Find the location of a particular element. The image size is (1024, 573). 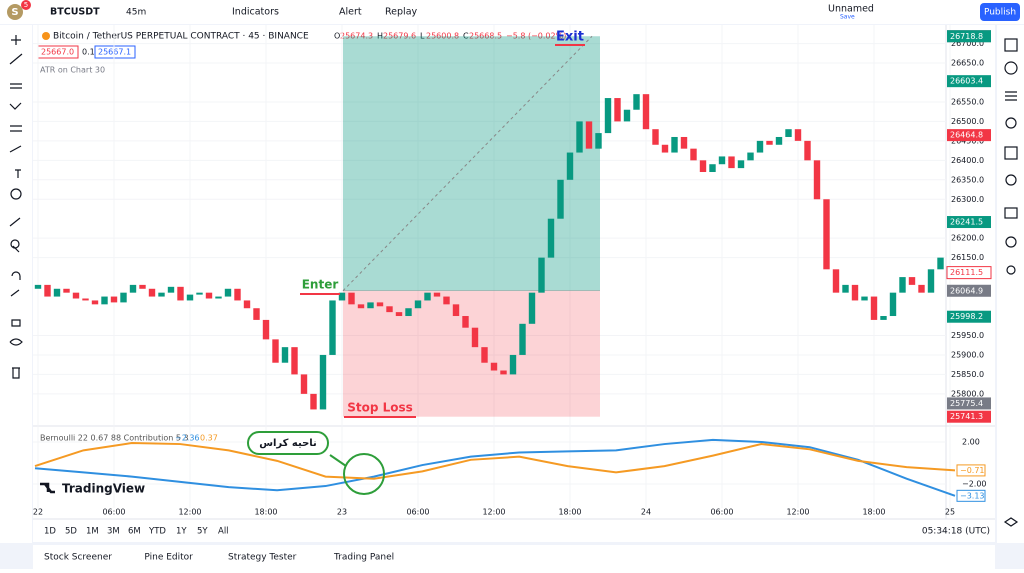

osc-line is located at coordinates (495, 461).